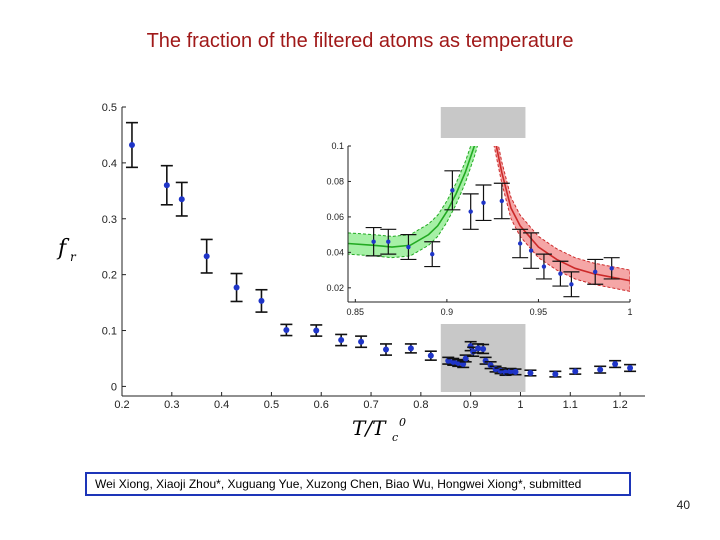  What do you see at coordinates (370, 405) in the screenshot?
I see `x-tick-label: 0.7` at bounding box center [370, 405].